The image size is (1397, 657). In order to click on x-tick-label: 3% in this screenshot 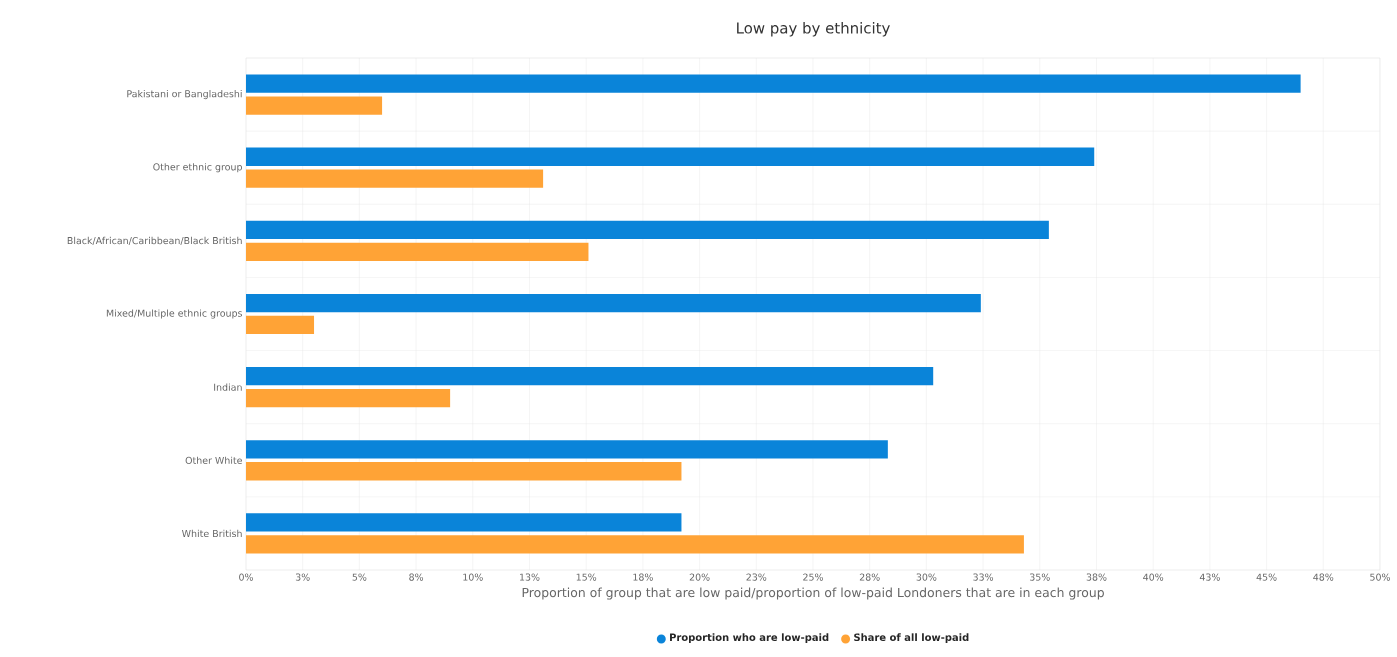, I will do `click(302, 577)`.